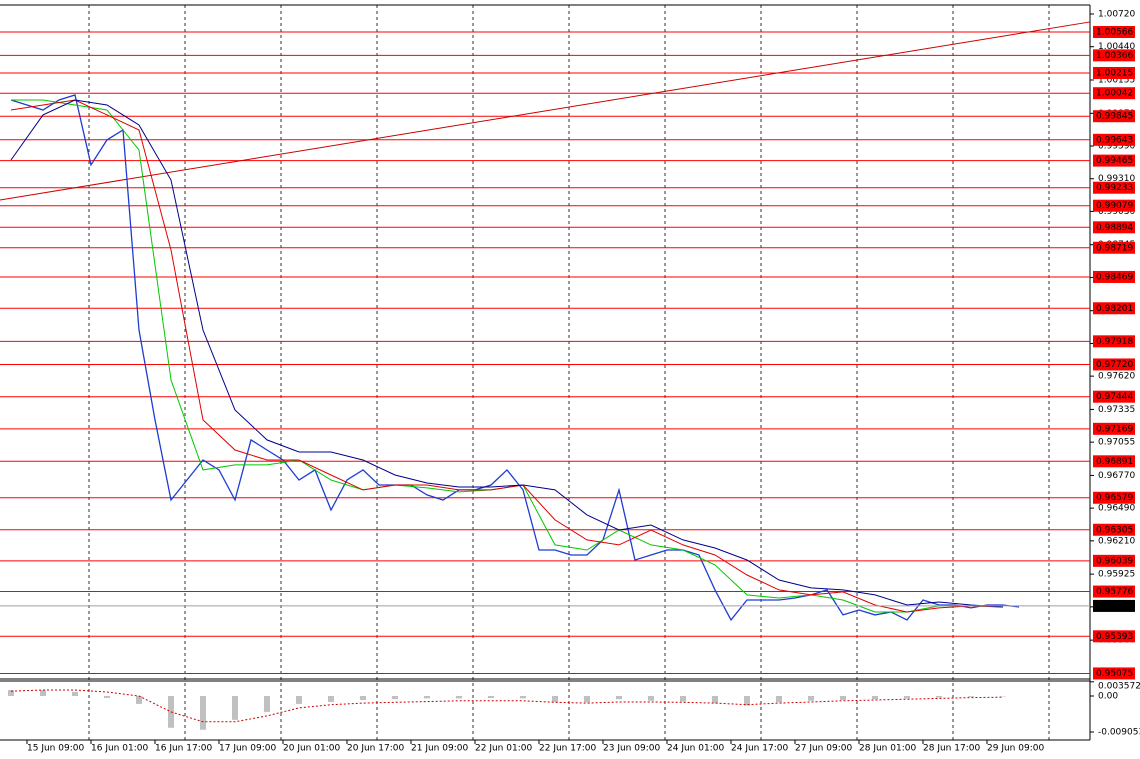 Image resolution: width=1140 pixels, height=759 pixels. I want to click on level-label: 1.00566, so click(1114, 32).